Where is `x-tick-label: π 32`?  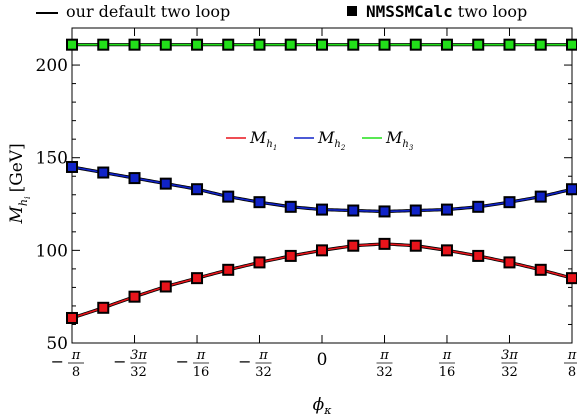
x-tick-label: π 32 is located at coordinates (384, 364).